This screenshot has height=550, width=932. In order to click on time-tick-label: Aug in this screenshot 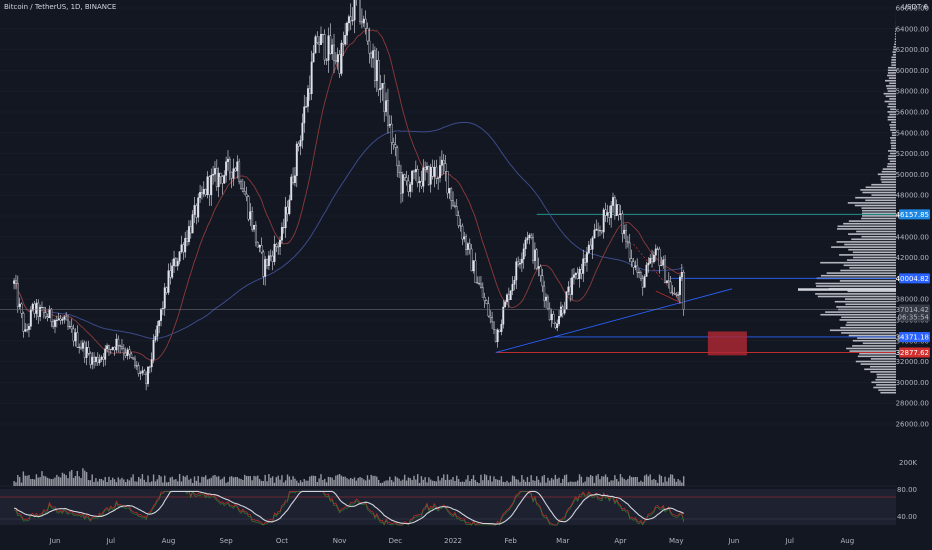, I will do `click(848, 541)`.